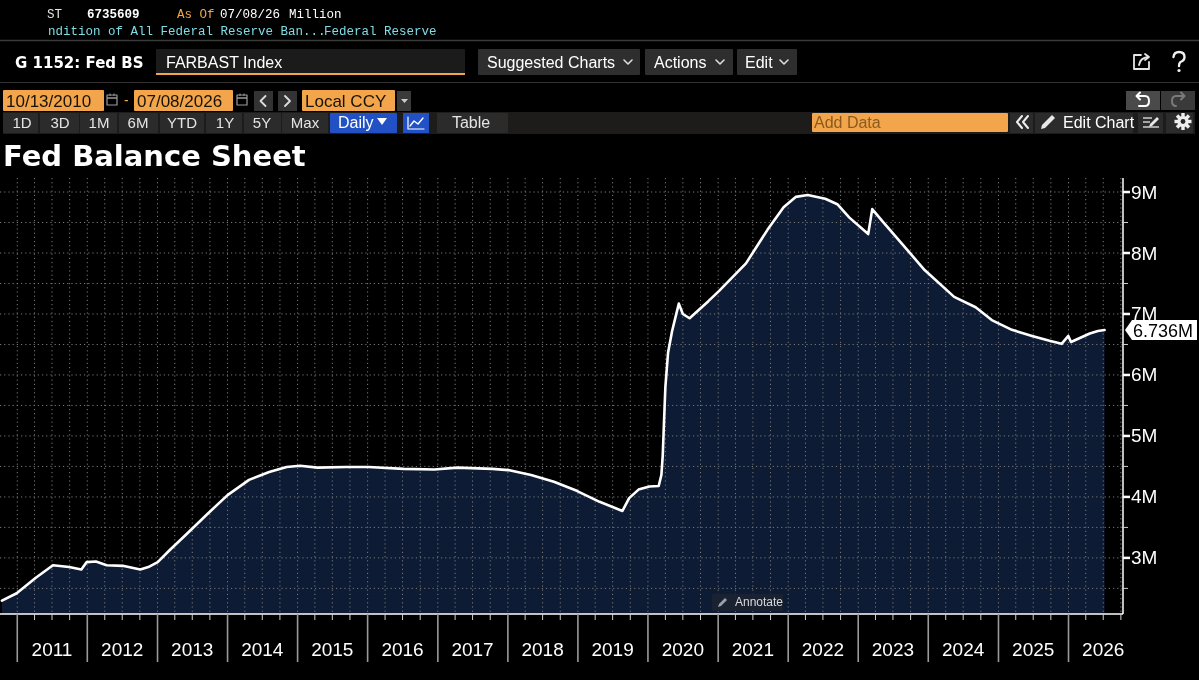 The width and height of the screenshot is (1199, 680). Describe the element at coordinates (182, 123) in the screenshot. I see `button: YTD` at that location.